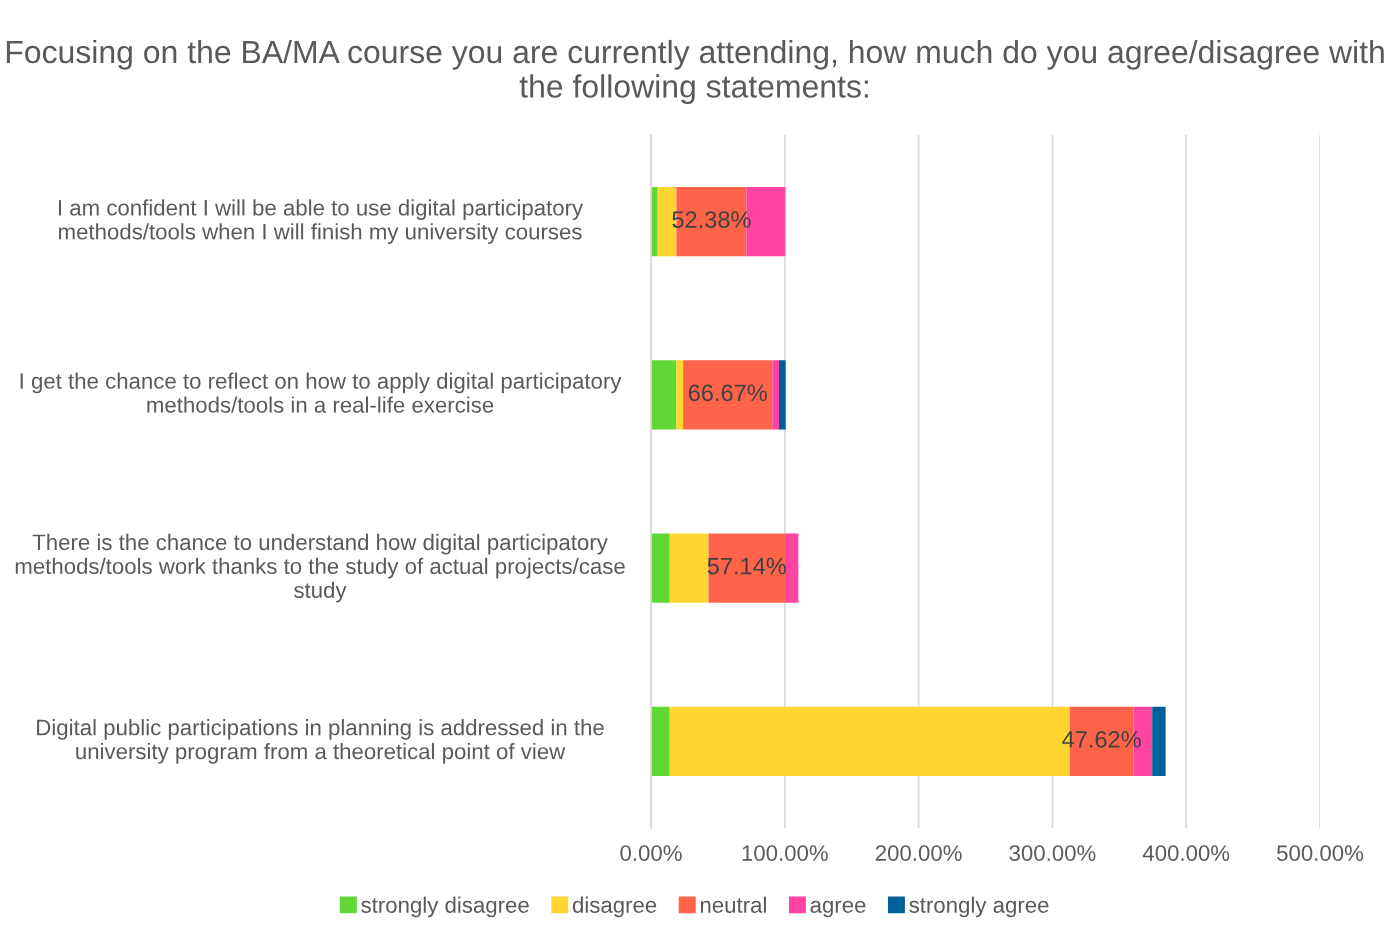 The width and height of the screenshot is (1390, 942). Describe the element at coordinates (445, 907) in the screenshot. I see `legend-label: strongly disagree` at that location.